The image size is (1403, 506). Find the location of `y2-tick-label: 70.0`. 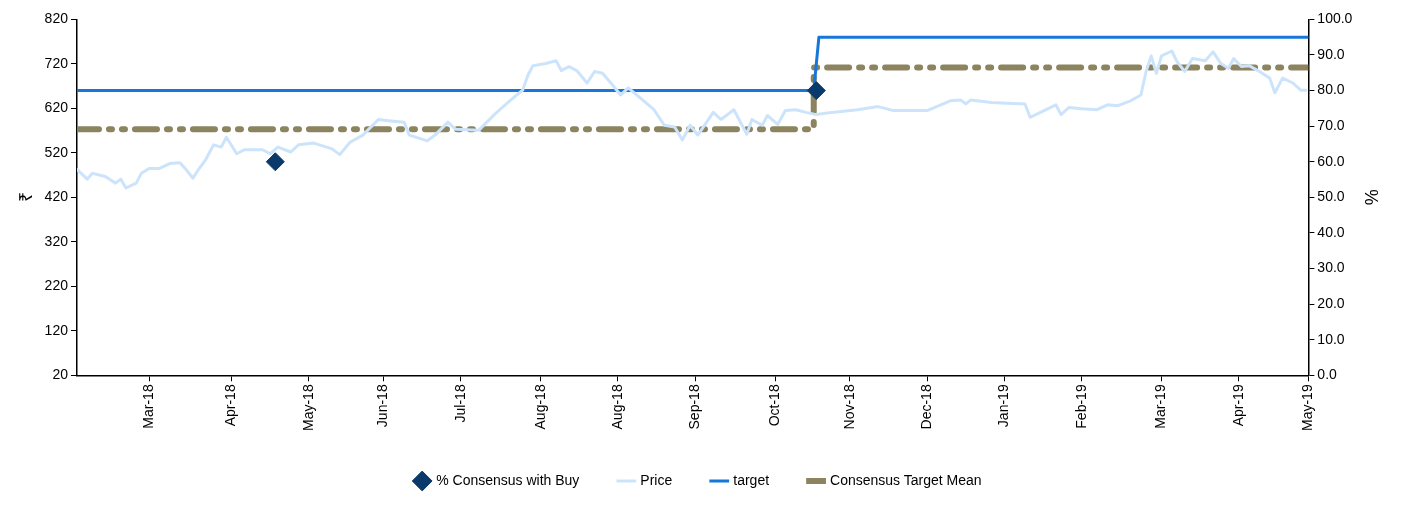

y2-tick-label: 70.0 is located at coordinates (1331, 125).